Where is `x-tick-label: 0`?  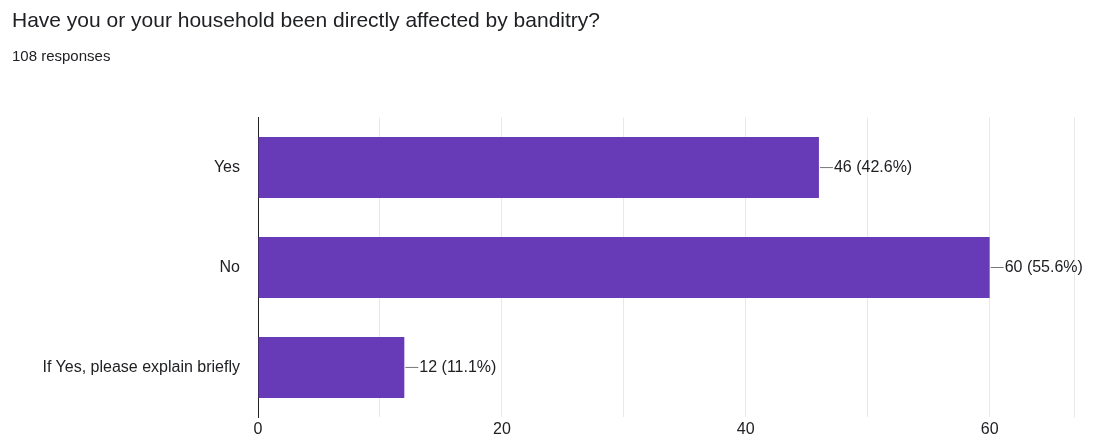
x-tick-label: 0 is located at coordinates (258, 429).